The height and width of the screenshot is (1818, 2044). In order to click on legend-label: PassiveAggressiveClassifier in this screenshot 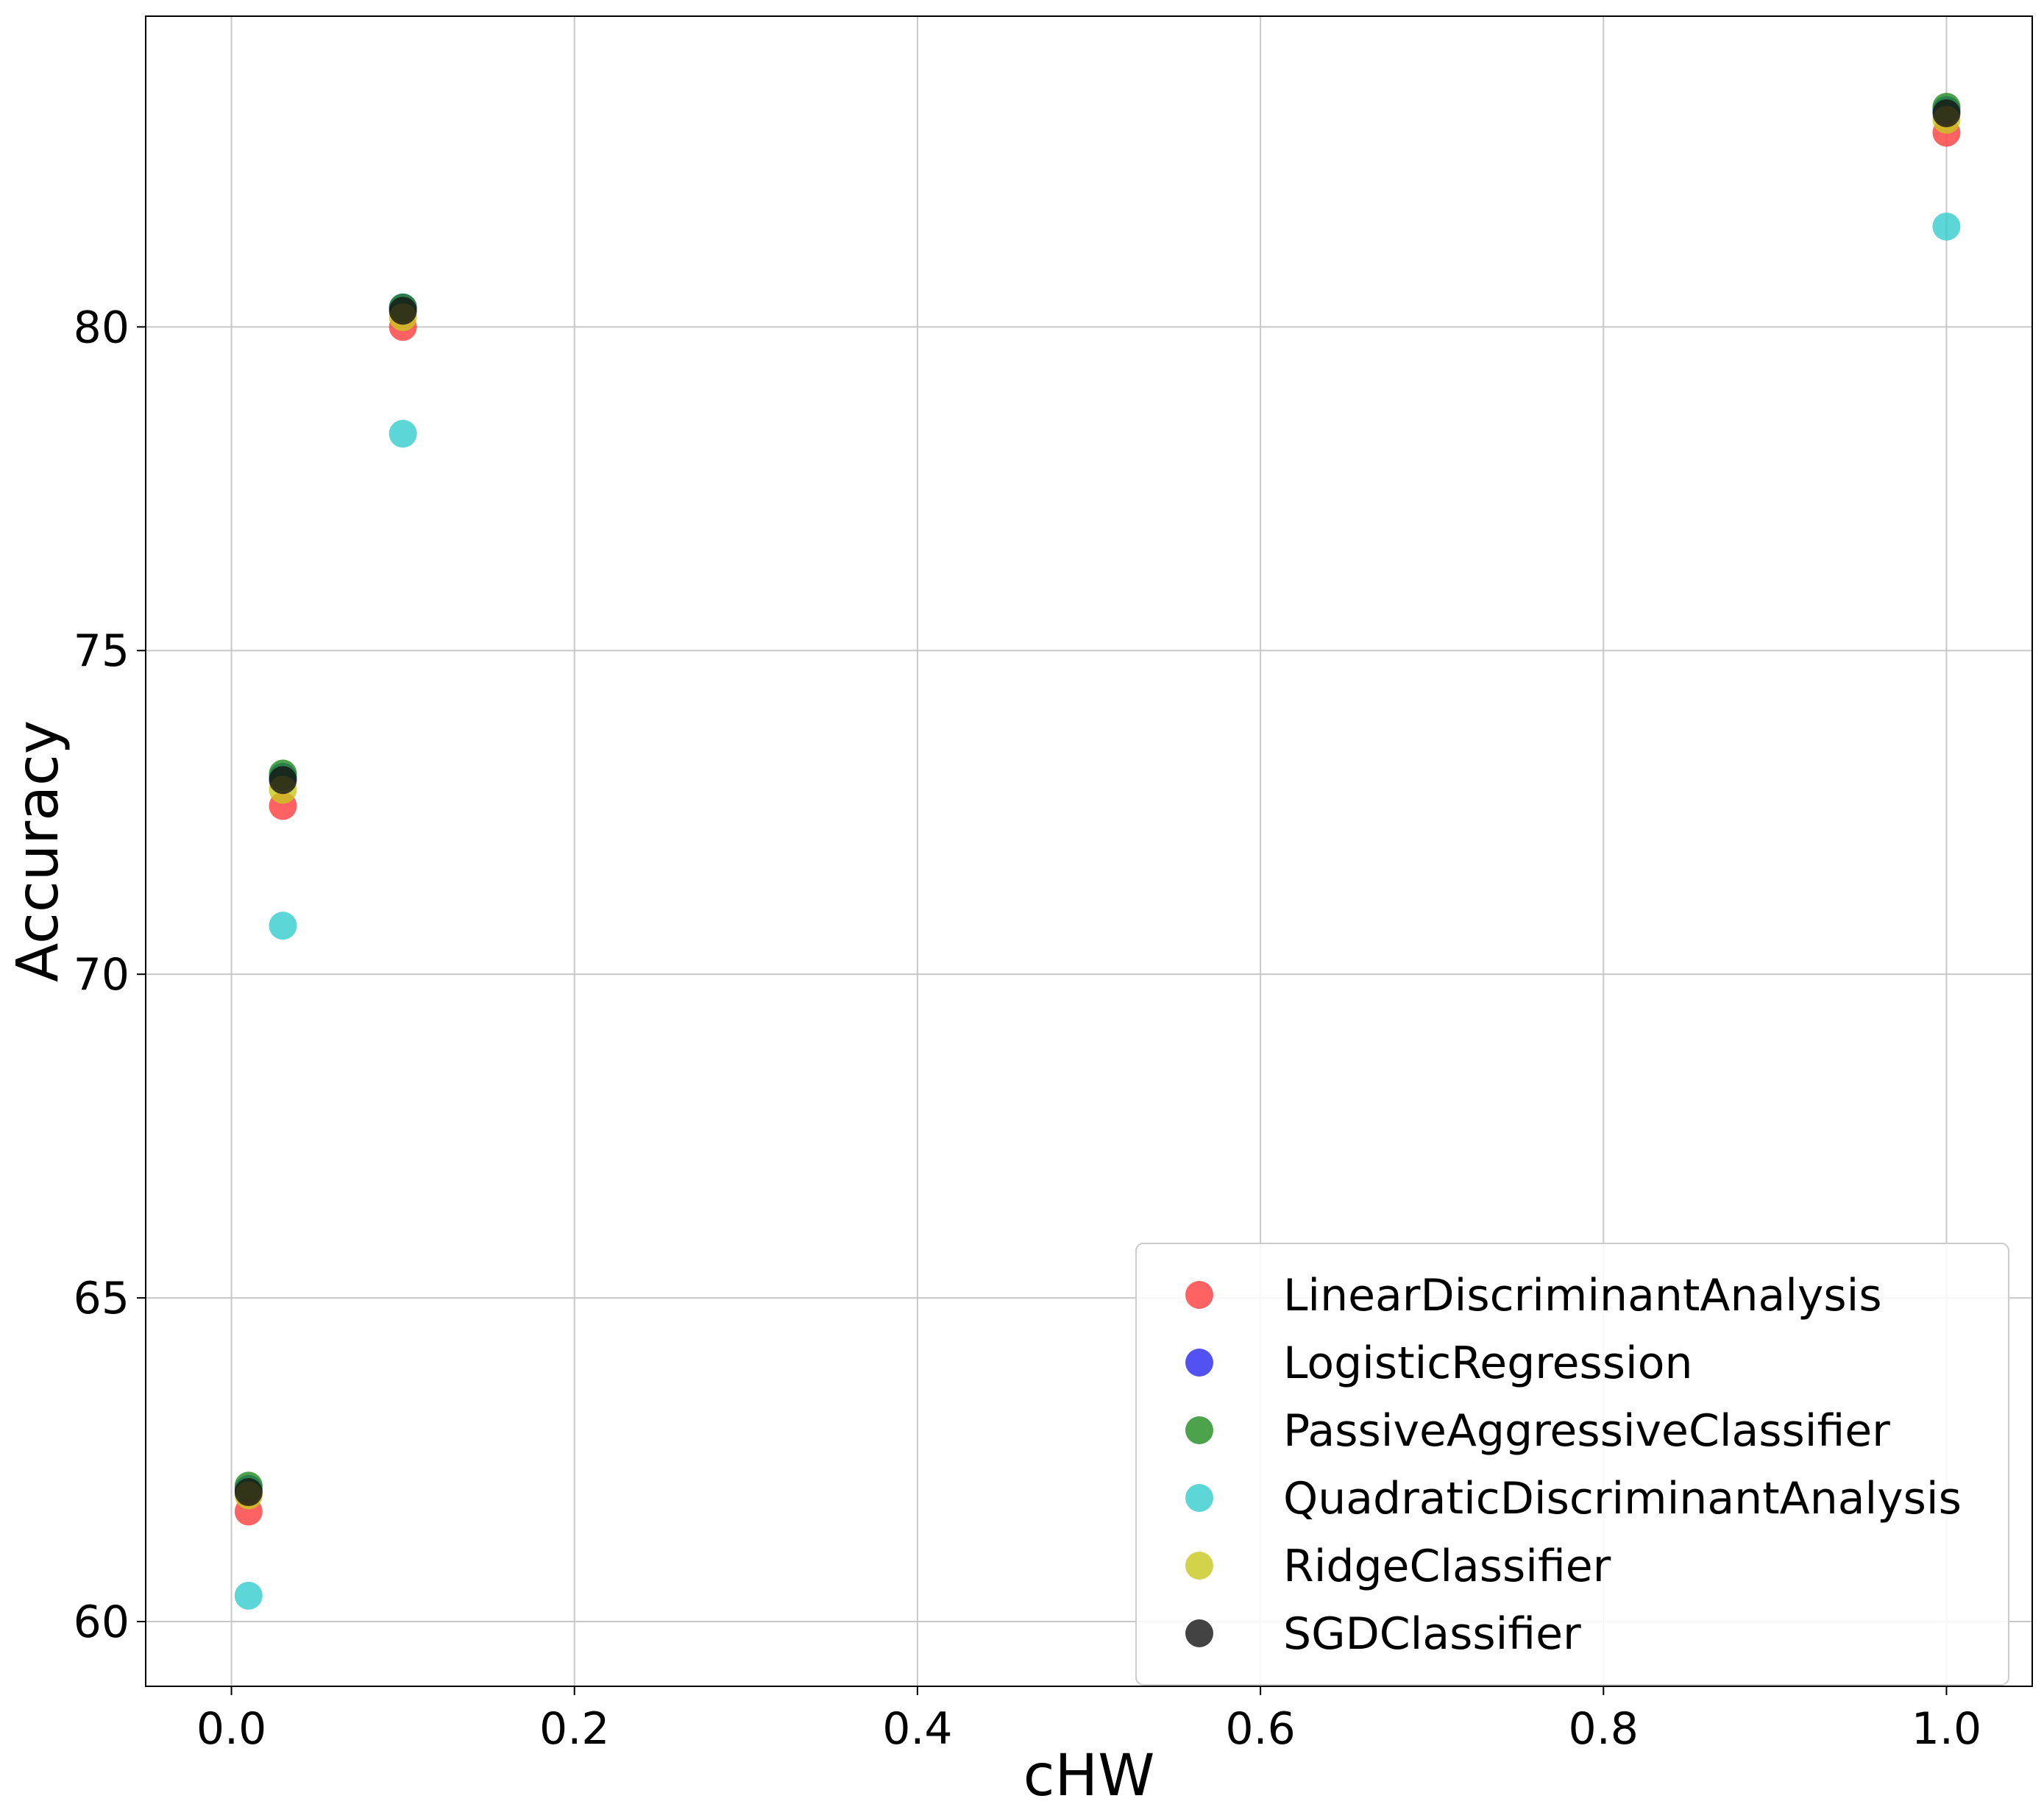, I will do `click(1587, 1431)`.